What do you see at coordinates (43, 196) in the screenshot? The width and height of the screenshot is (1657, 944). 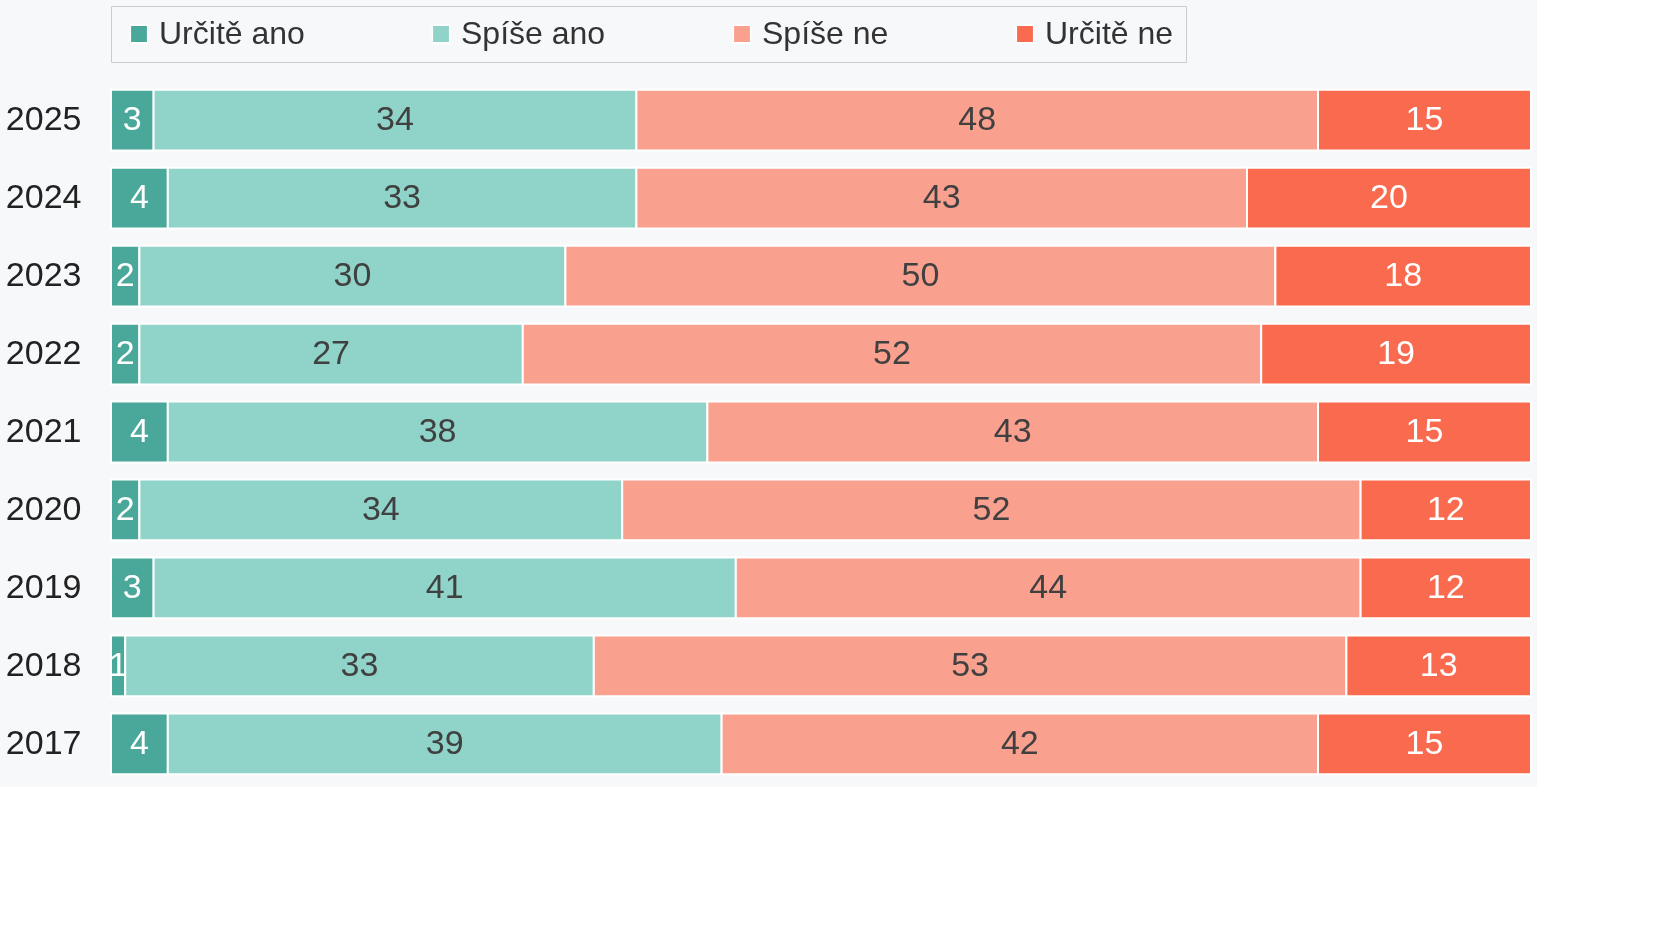 I see `y-tick-label: 2024` at bounding box center [43, 196].